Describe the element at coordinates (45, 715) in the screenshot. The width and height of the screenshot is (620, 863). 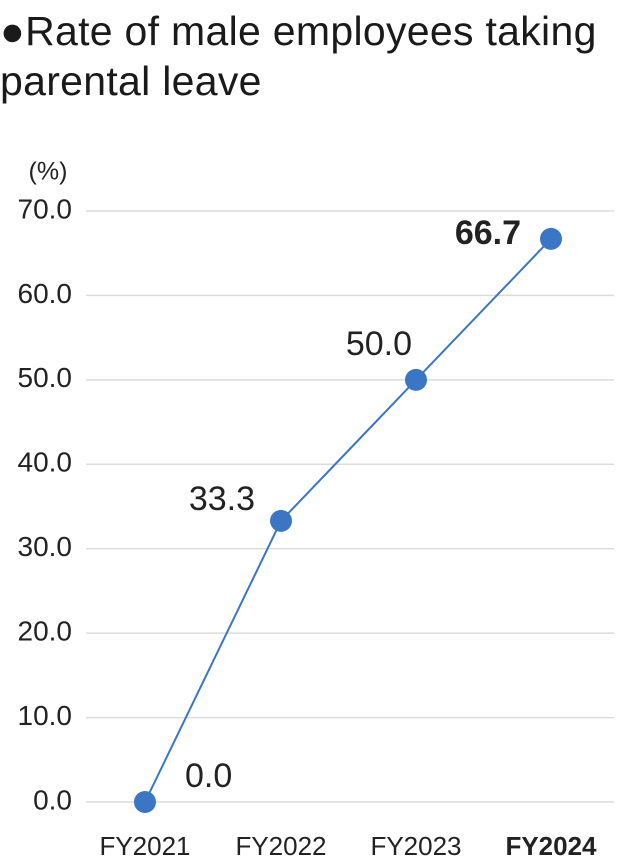
I see `y-tick-label: 10.0` at that location.